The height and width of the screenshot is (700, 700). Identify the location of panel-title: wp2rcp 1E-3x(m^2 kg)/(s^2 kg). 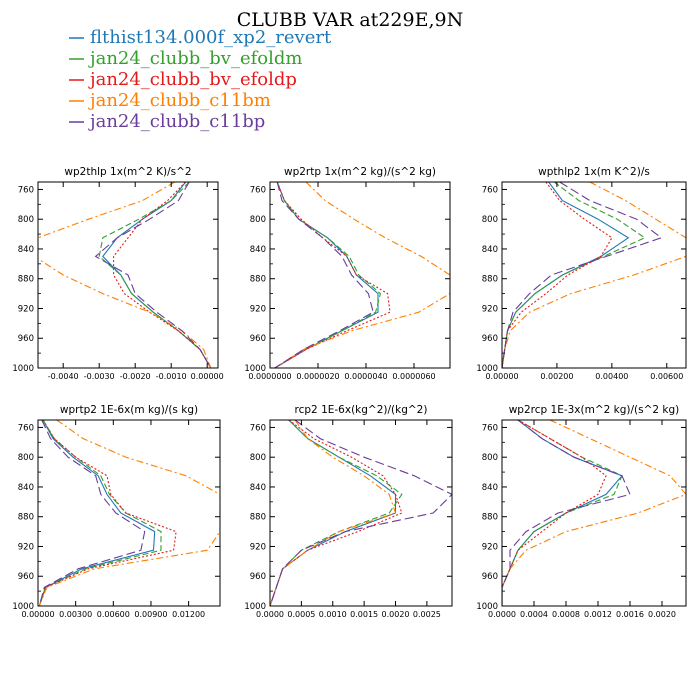
(594, 410).